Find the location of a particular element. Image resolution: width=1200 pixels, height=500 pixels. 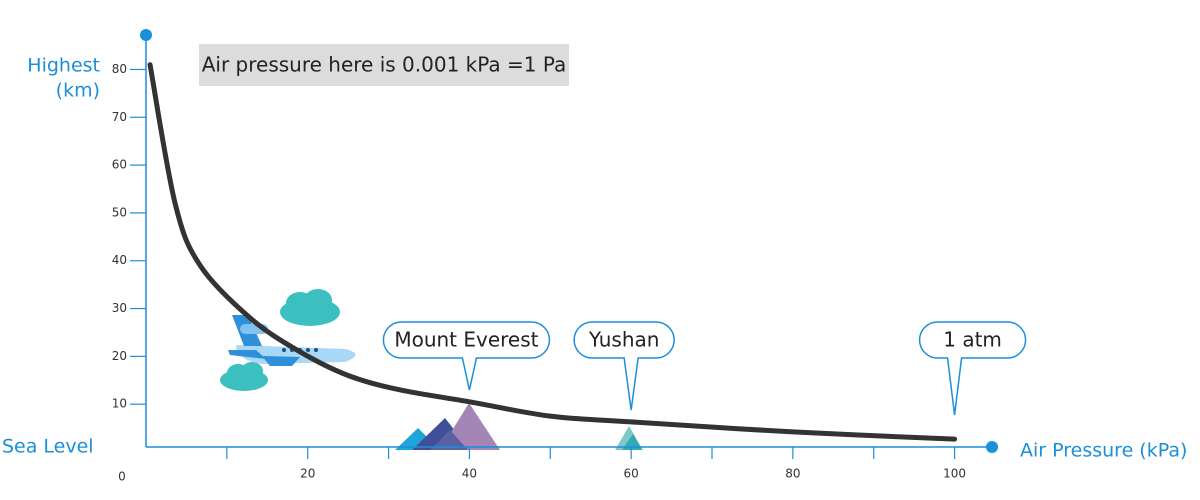

x-axis-label: Air Pressure (kPa) is located at coordinates (1103, 451).